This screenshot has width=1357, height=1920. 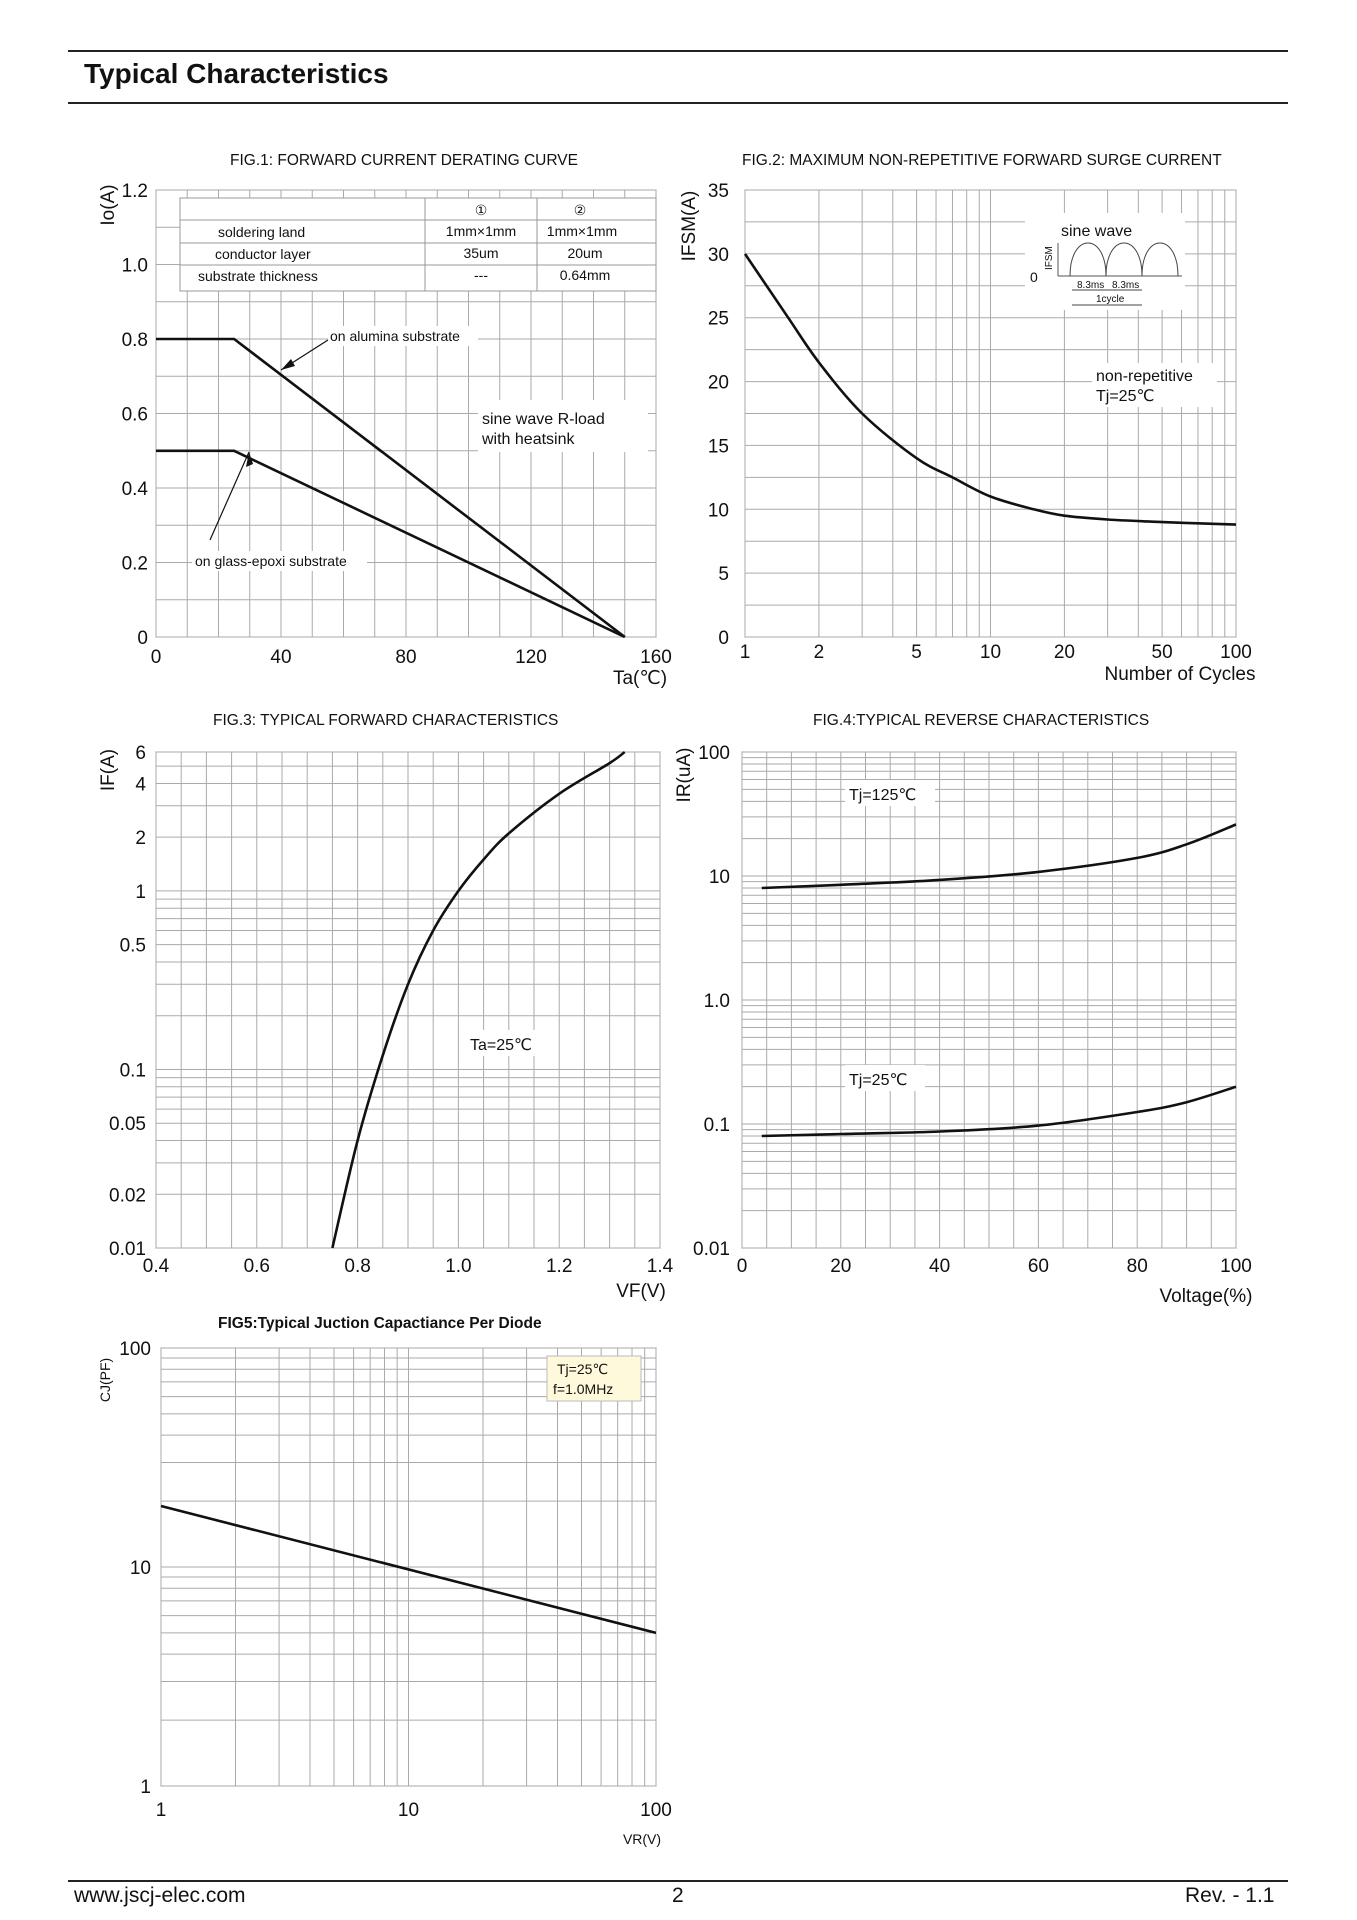 What do you see at coordinates (916, 652) in the screenshot?
I see `x-tick-label: 5` at bounding box center [916, 652].